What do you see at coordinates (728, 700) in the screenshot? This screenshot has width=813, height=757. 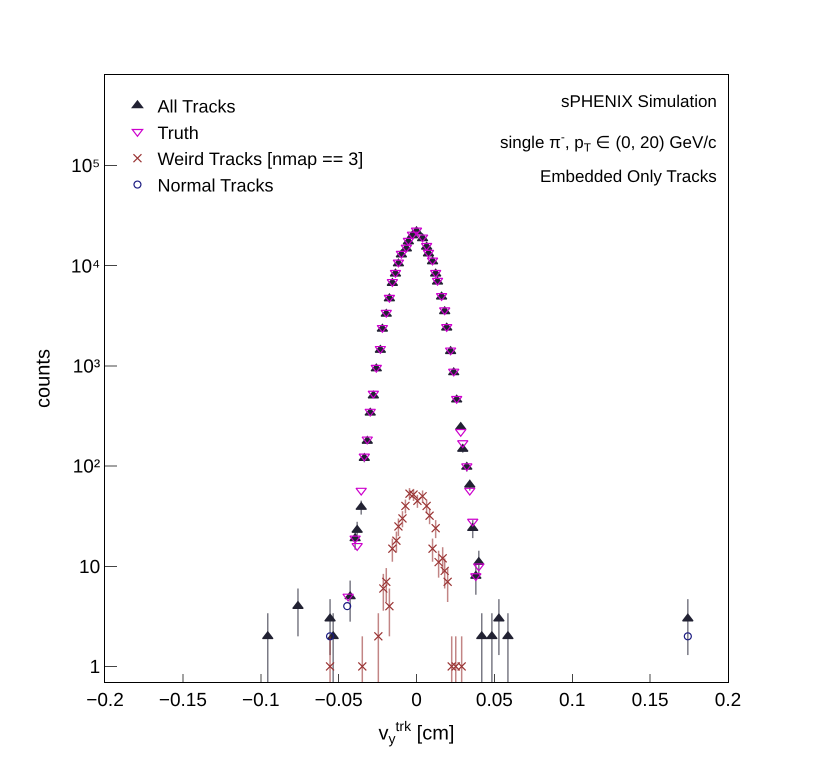 I see `x-tick-label: 0.2` at bounding box center [728, 700].